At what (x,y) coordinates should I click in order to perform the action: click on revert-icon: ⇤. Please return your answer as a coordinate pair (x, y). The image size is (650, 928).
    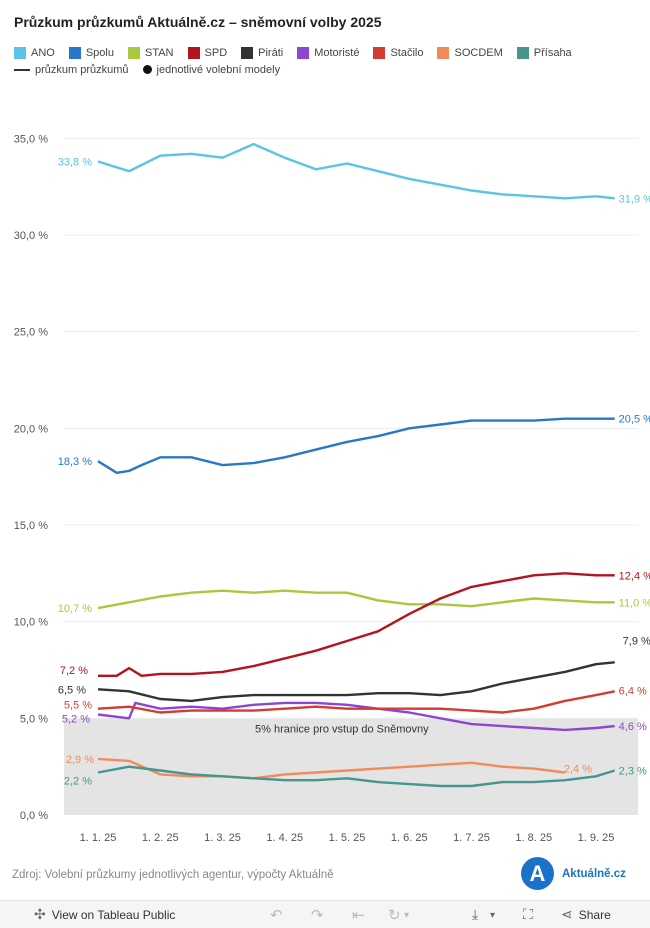
    Looking at the image, I should click on (358, 915).